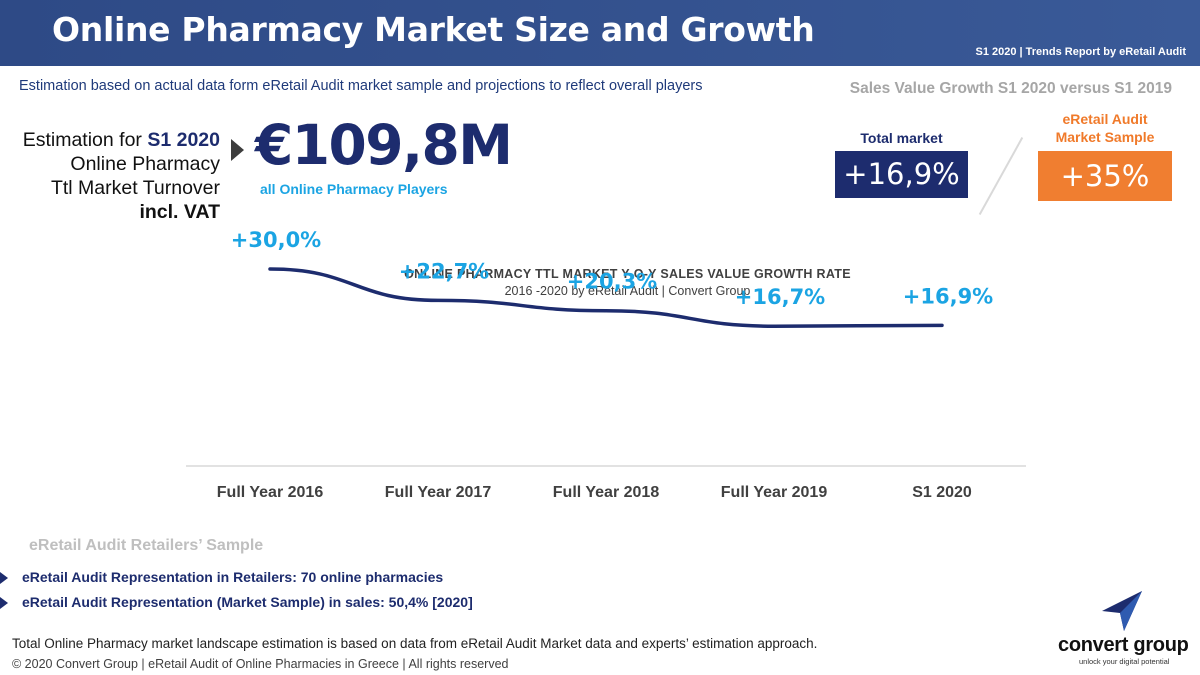 This screenshot has width=1200, height=675. What do you see at coordinates (179, 212) in the screenshot?
I see `estimation-line-4: incl. VAT` at bounding box center [179, 212].